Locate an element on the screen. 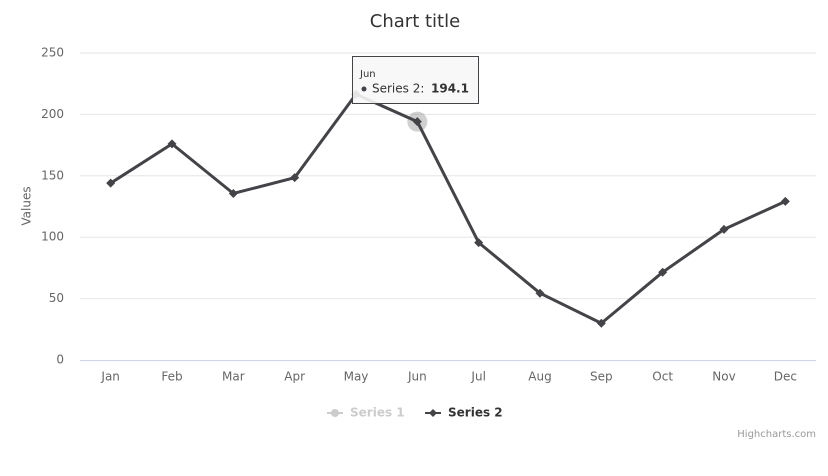  x-tick-label: Sep is located at coordinates (601, 377).